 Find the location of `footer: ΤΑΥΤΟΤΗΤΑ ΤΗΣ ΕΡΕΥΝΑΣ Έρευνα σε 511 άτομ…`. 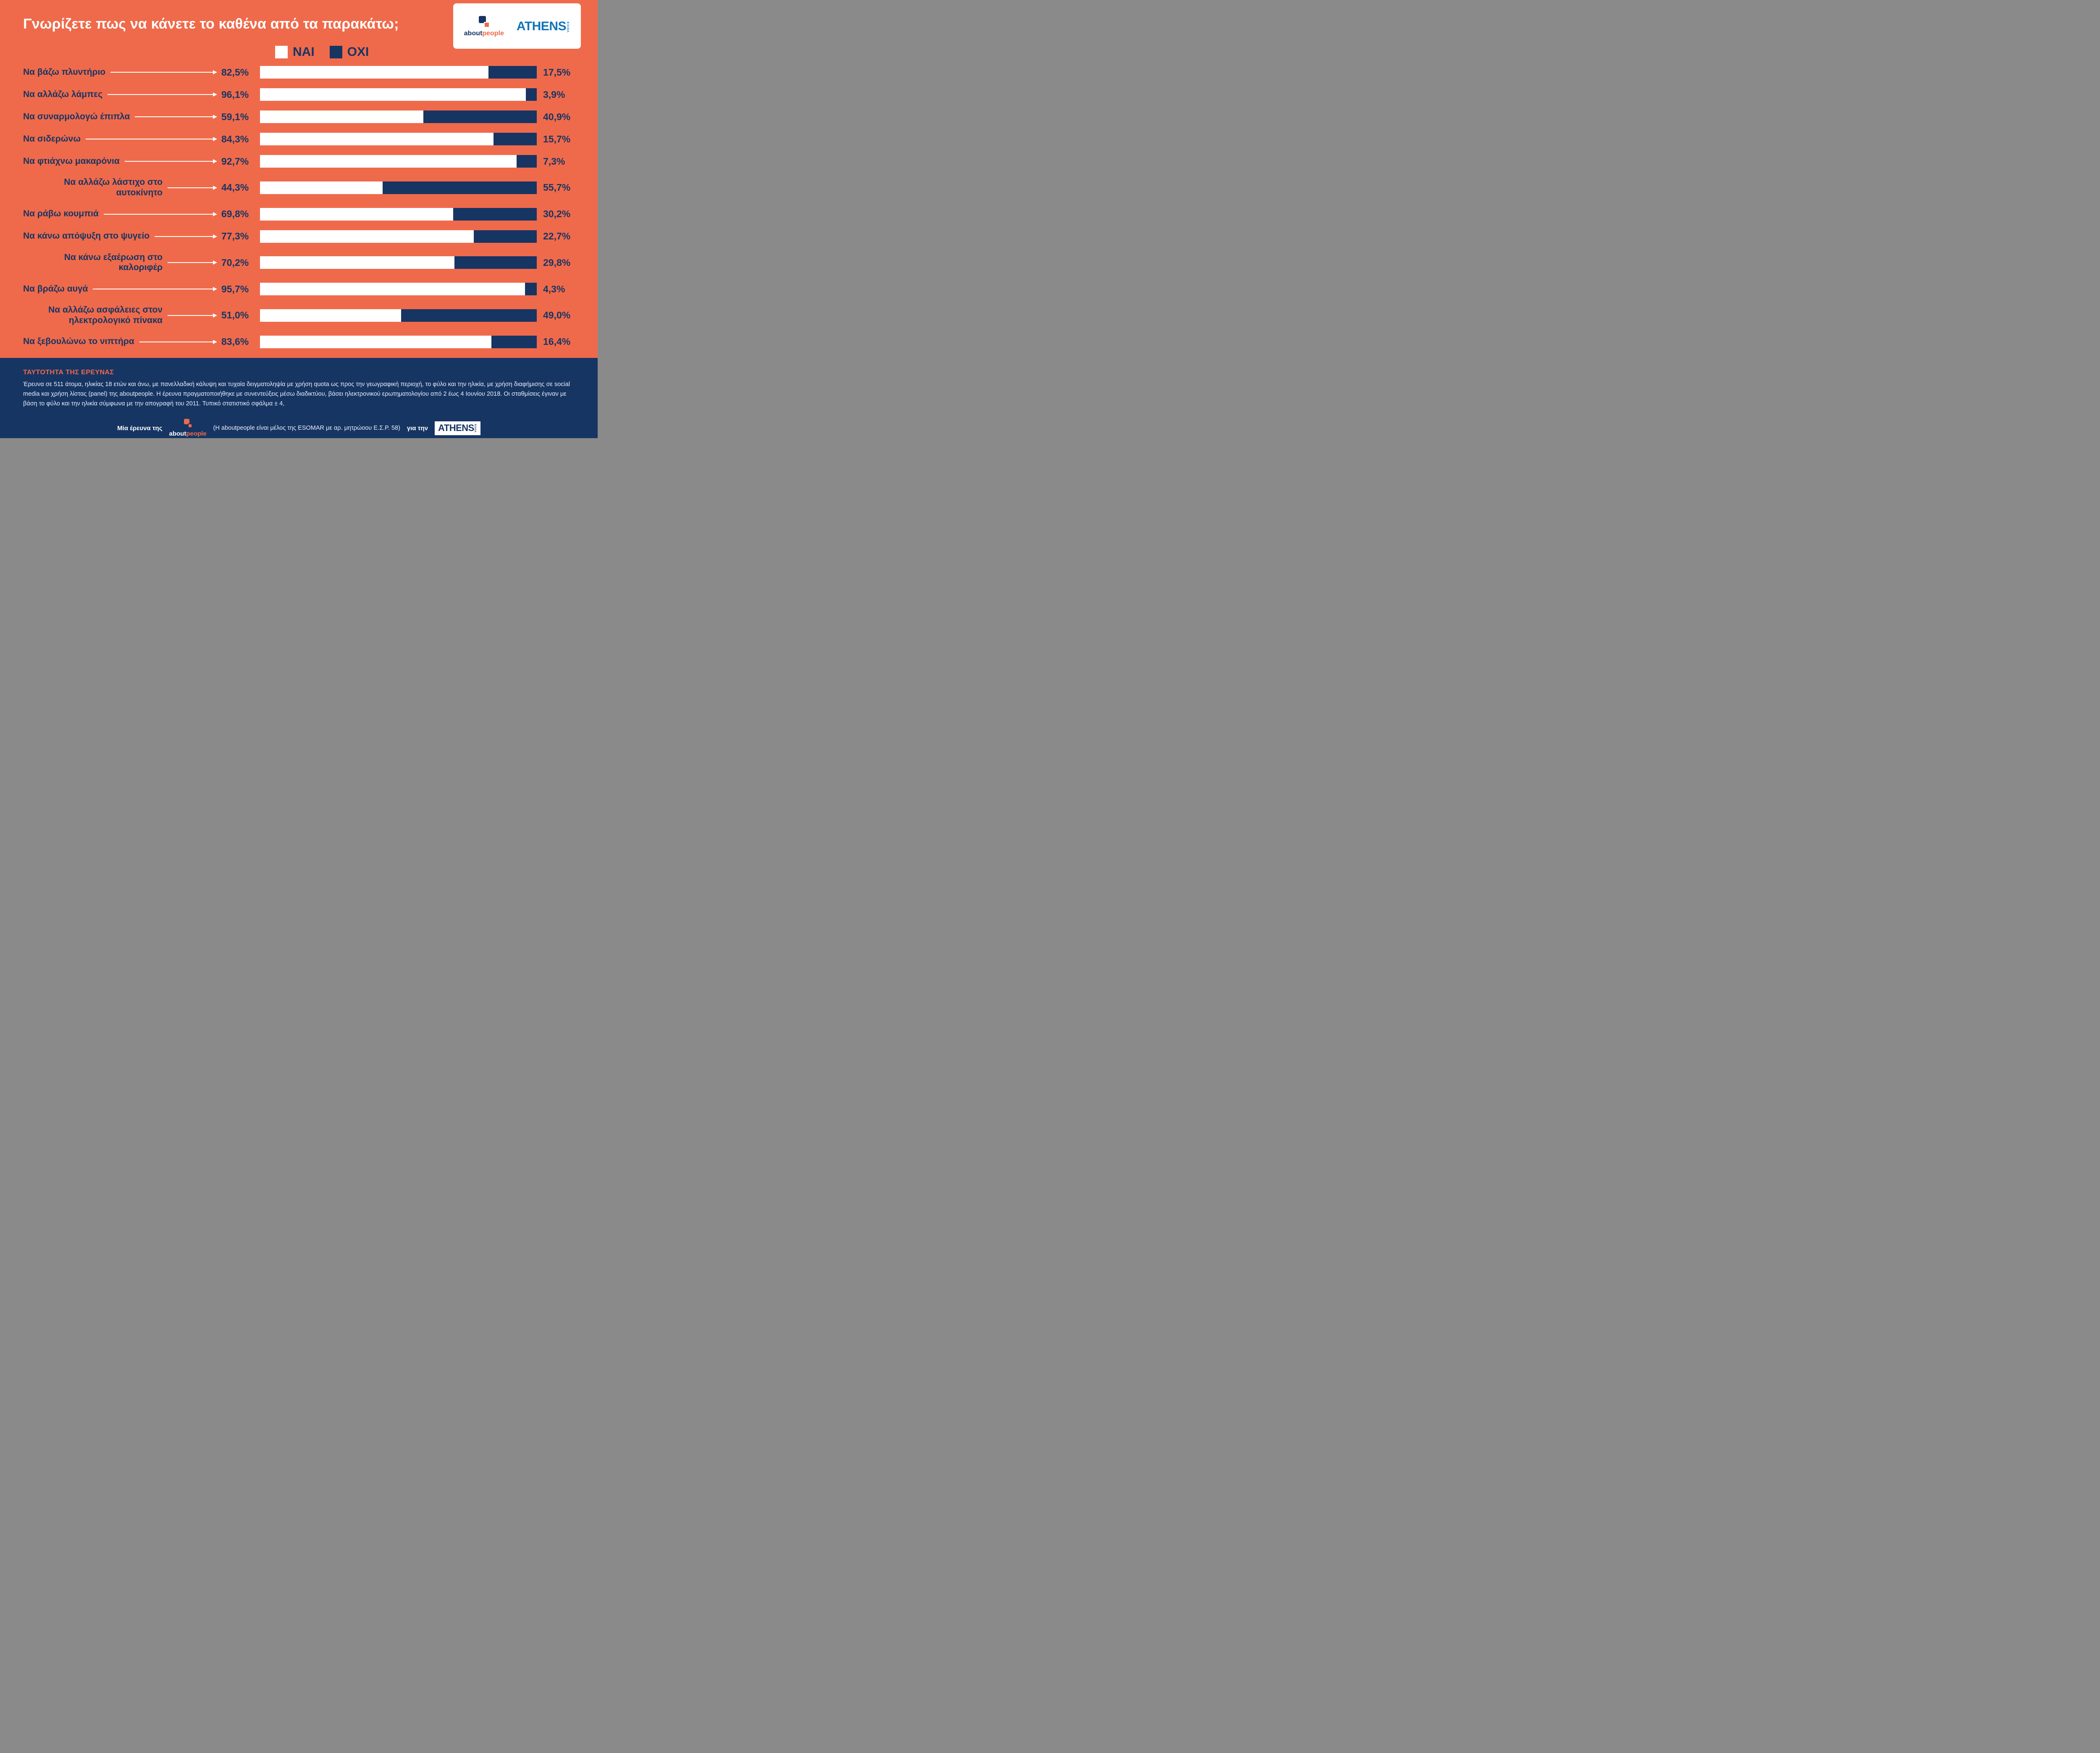

footer: ΤΑΥΤΟΤΗΤΑ ΤΗΣ ΕΡΕΥΝΑΣ Έρευνα σε 511 άτομ… is located at coordinates (299, 397).